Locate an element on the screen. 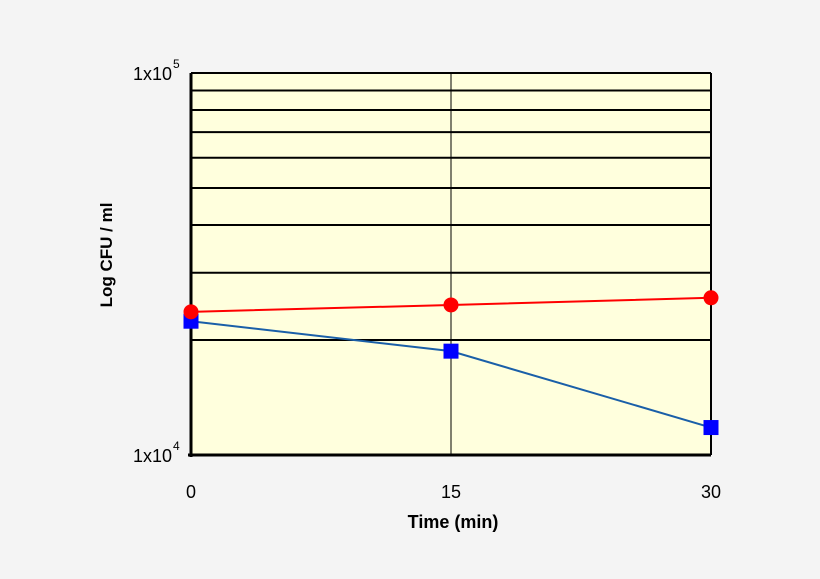 This screenshot has height=579, width=820. x-tick-label: 30 is located at coordinates (711, 492).